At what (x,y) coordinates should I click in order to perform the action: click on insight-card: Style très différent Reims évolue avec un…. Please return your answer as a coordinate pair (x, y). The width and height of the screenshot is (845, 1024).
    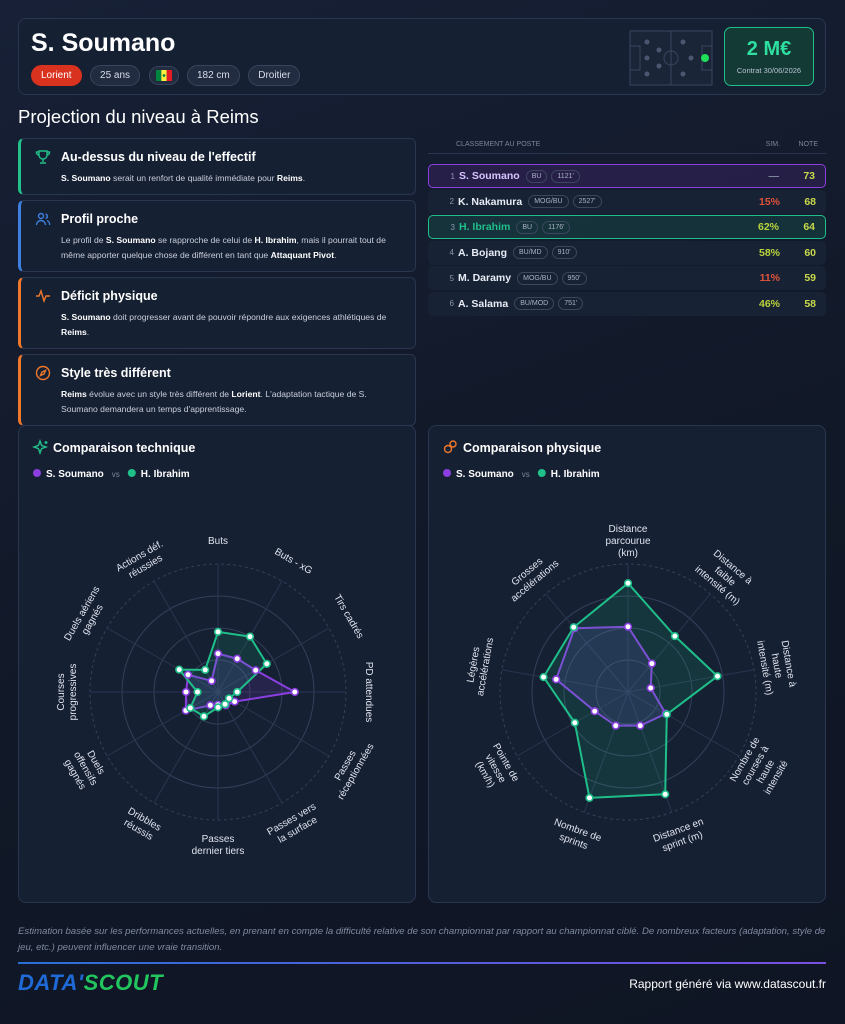
    Looking at the image, I should click on (217, 390).